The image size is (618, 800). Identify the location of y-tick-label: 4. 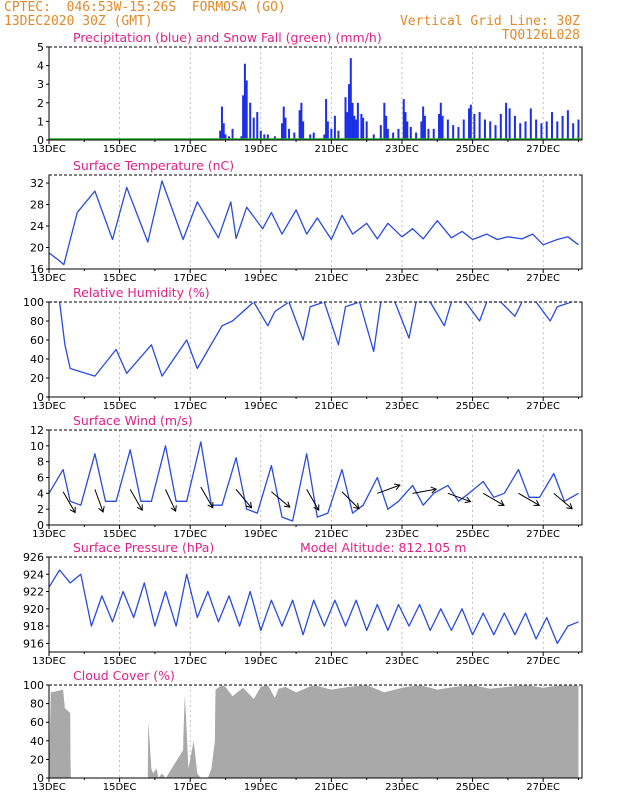
(40, 493).